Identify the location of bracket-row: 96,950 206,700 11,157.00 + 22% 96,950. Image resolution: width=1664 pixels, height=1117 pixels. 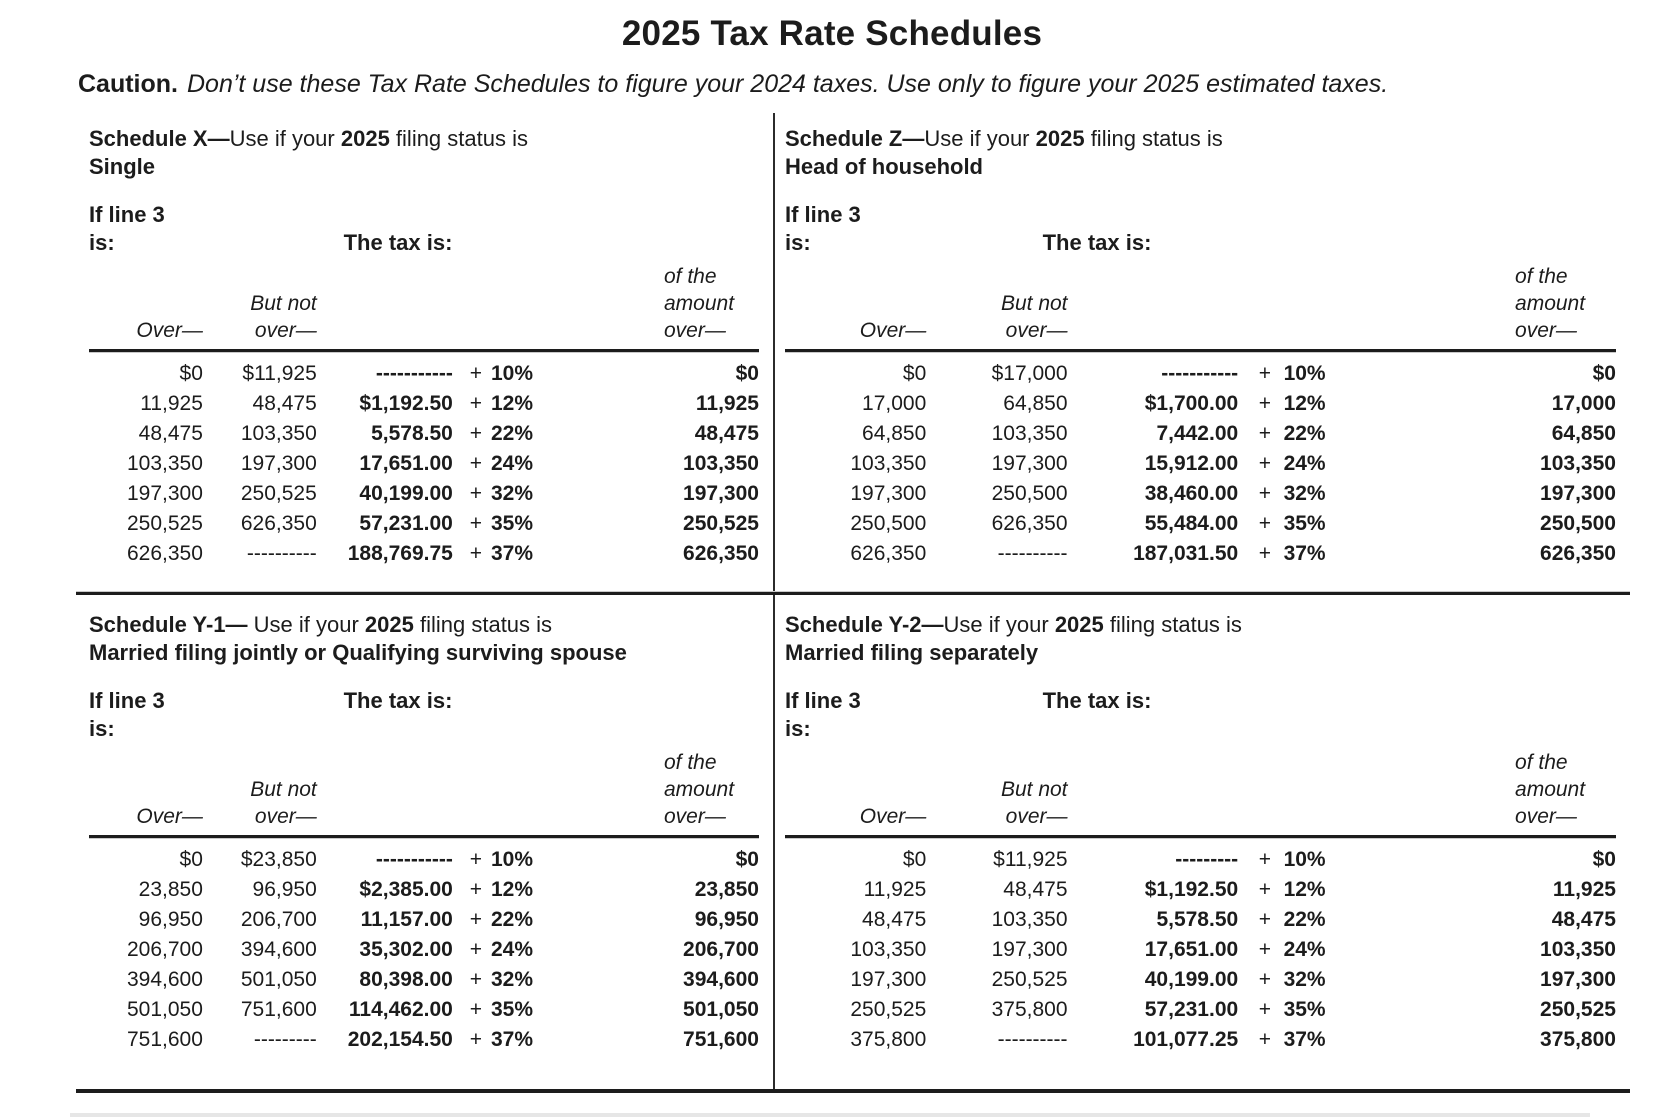
(424, 920).